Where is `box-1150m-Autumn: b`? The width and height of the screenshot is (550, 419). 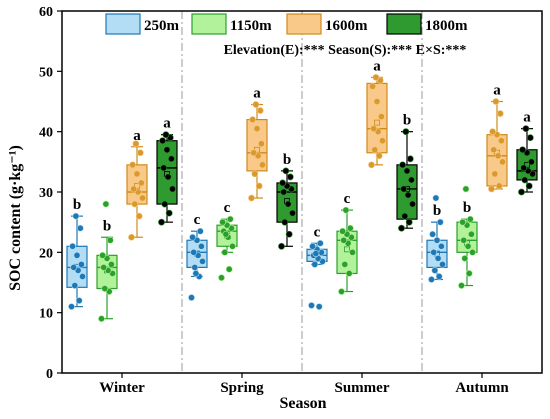
box-1150m-Autumn: b is located at coordinates (467, 237).